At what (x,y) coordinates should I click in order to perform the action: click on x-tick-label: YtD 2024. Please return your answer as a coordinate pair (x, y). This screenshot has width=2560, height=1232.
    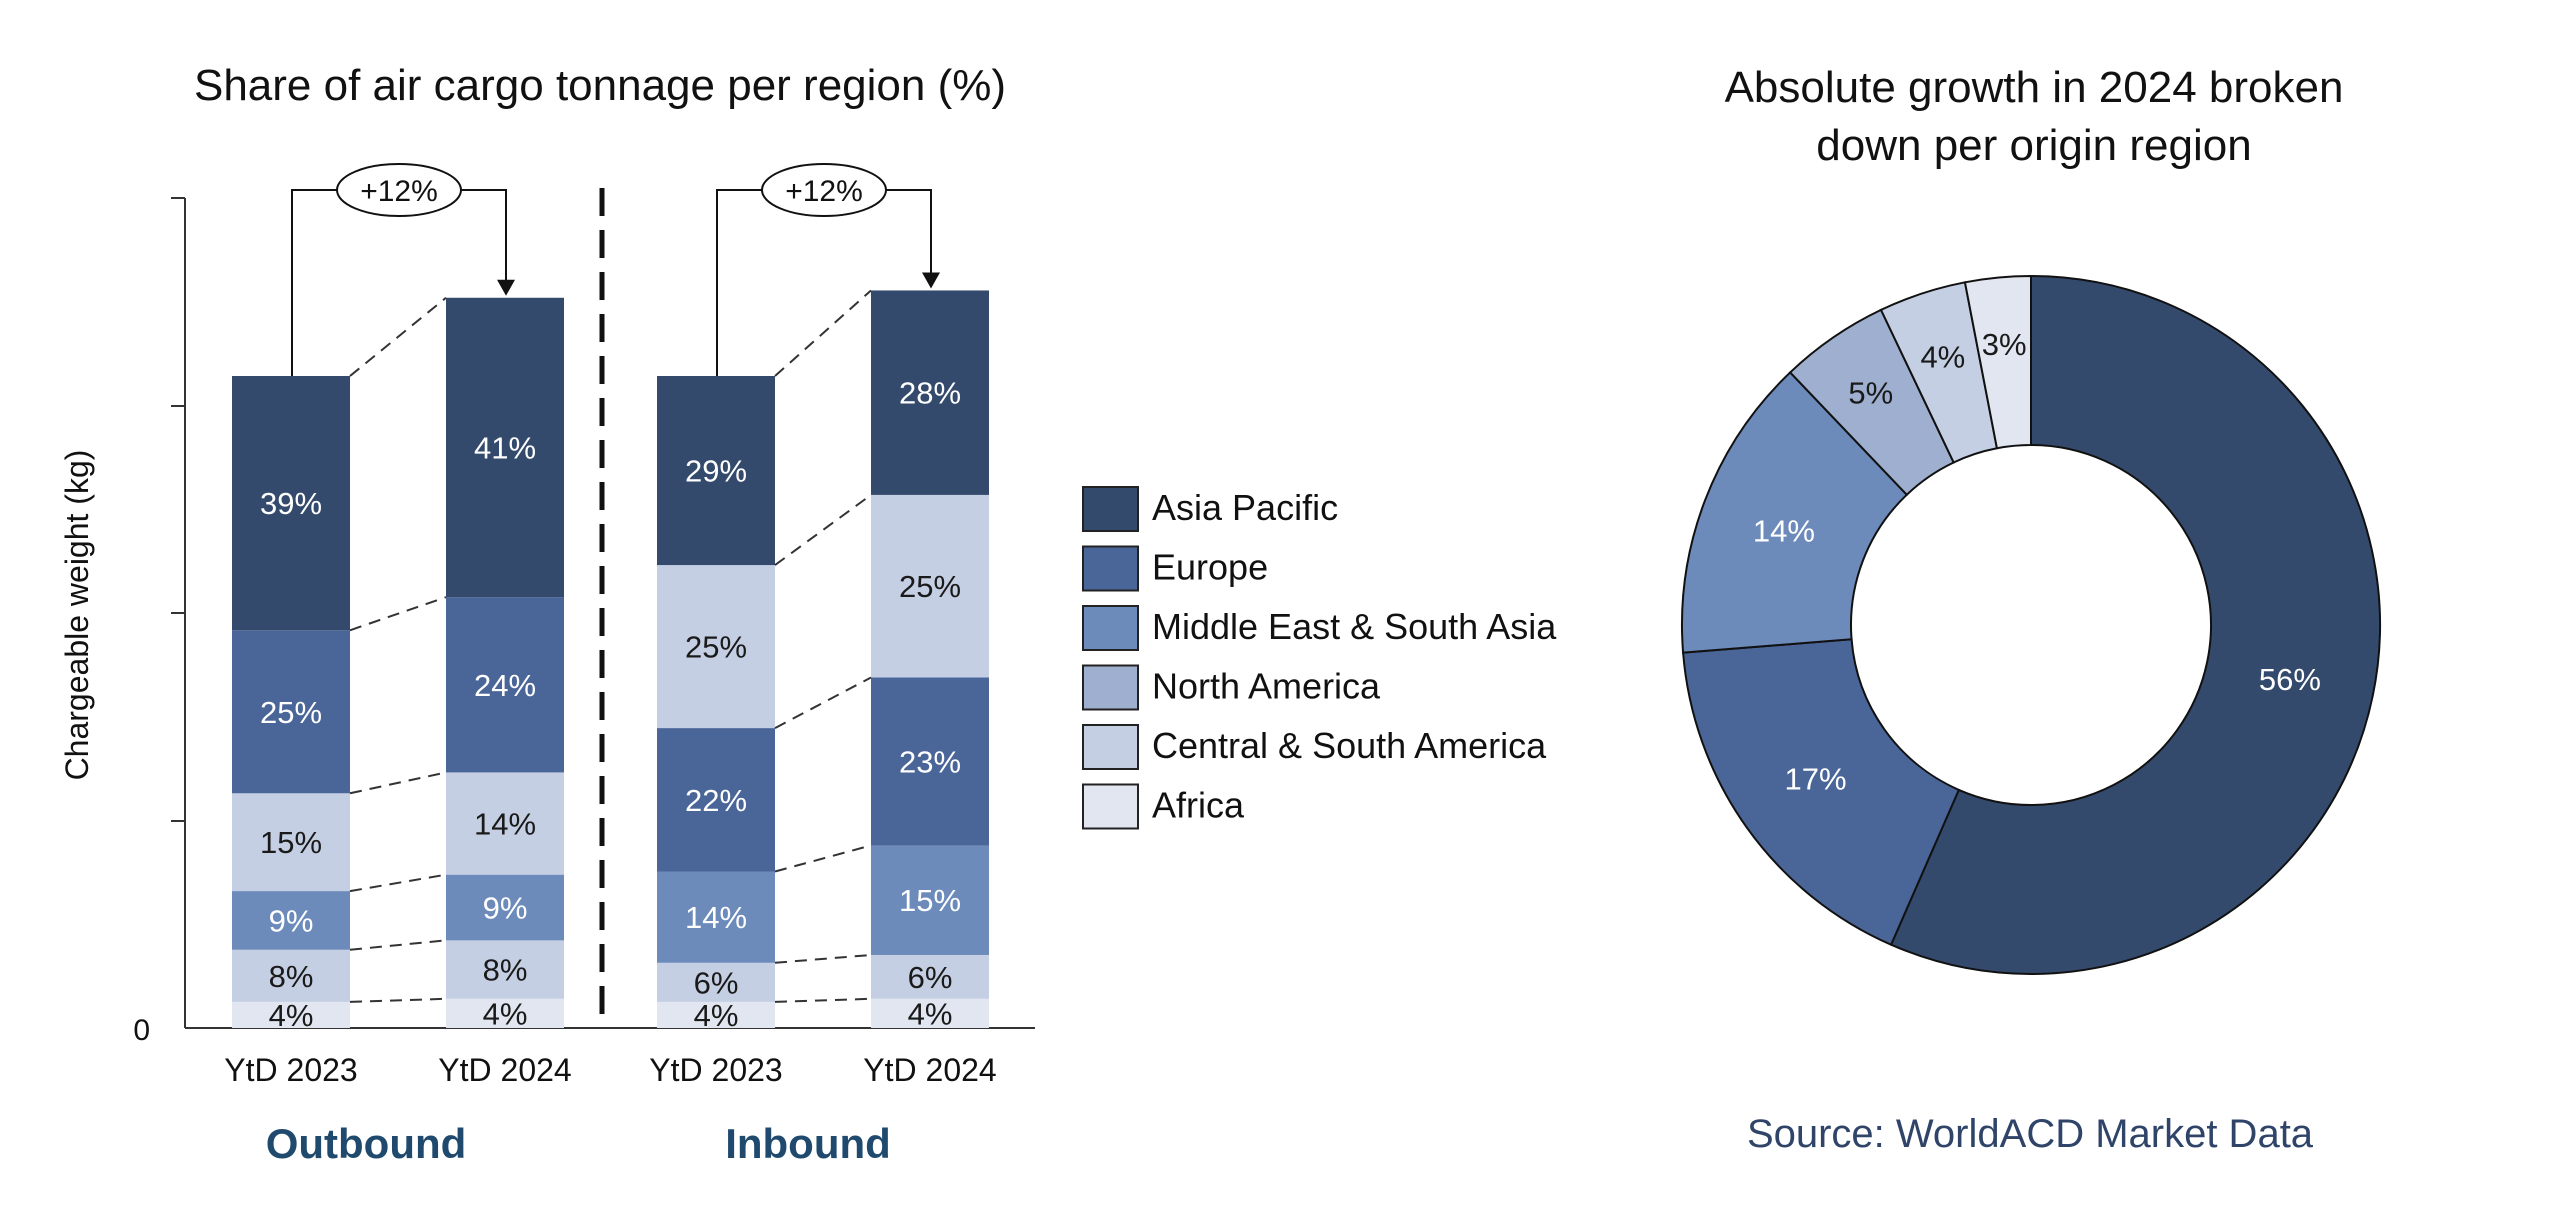
    Looking at the image, I should click on (929, 1070).